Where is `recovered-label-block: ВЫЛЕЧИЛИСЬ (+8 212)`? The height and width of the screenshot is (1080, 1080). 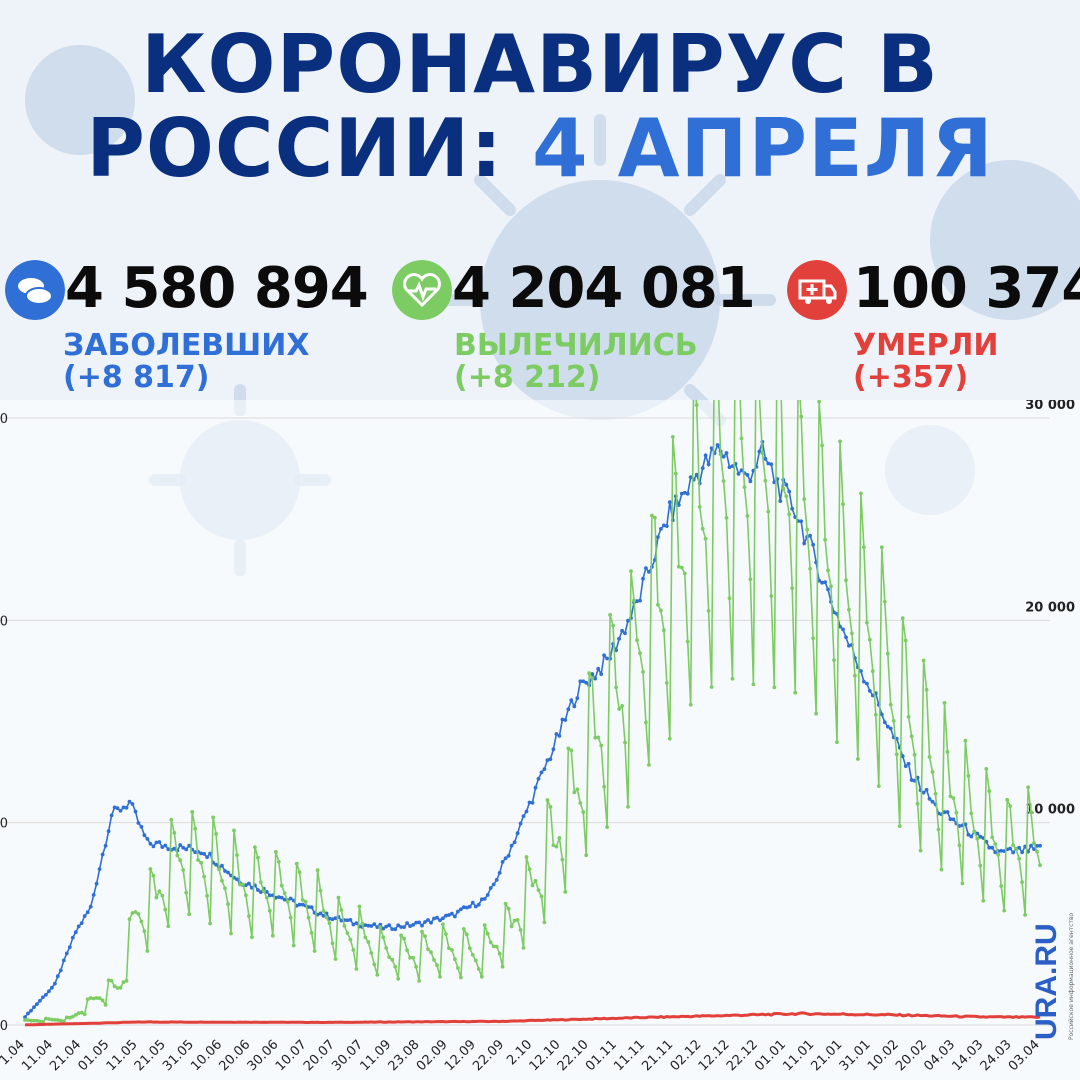
recovered-label-block: ВЫЛЕЧИЛИСЬ (+8 212) is located at coordinates (576, 362).